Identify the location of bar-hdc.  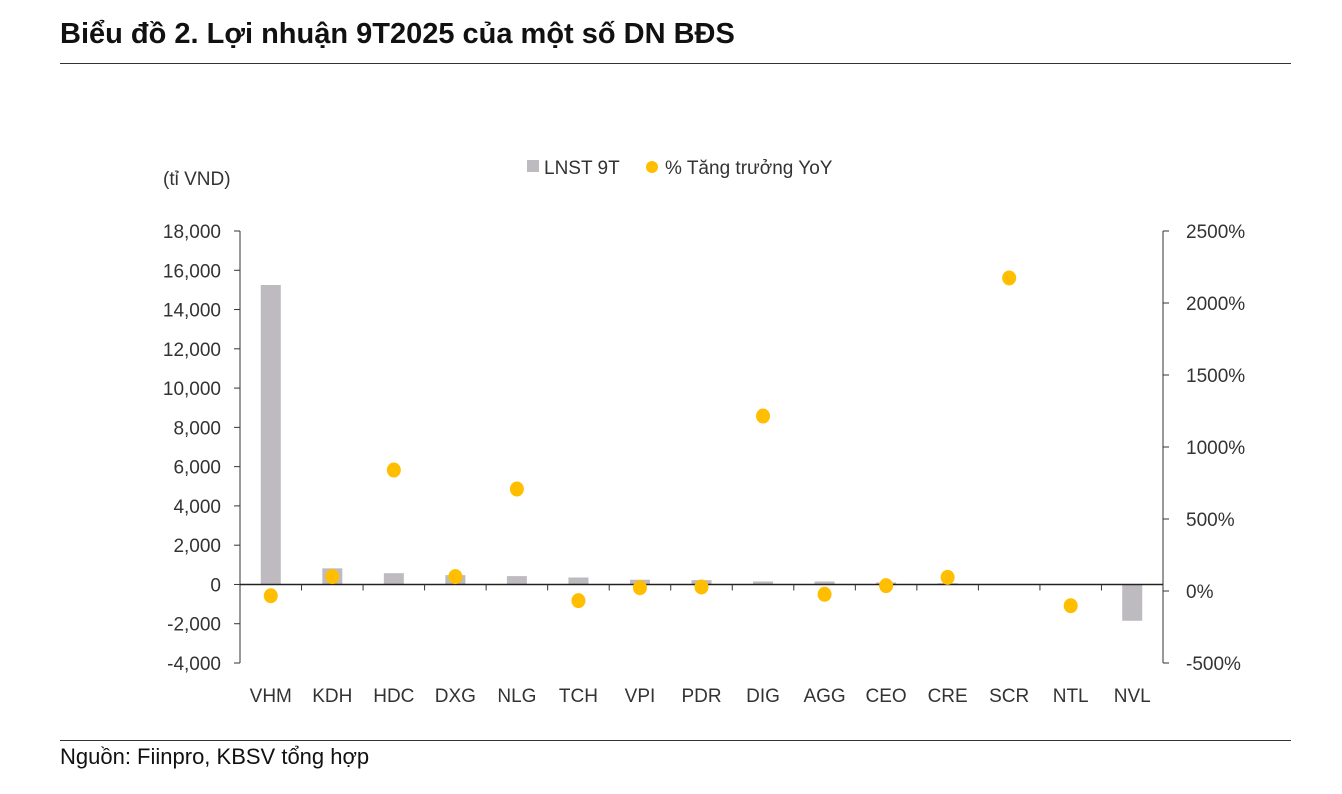
(393, 579).